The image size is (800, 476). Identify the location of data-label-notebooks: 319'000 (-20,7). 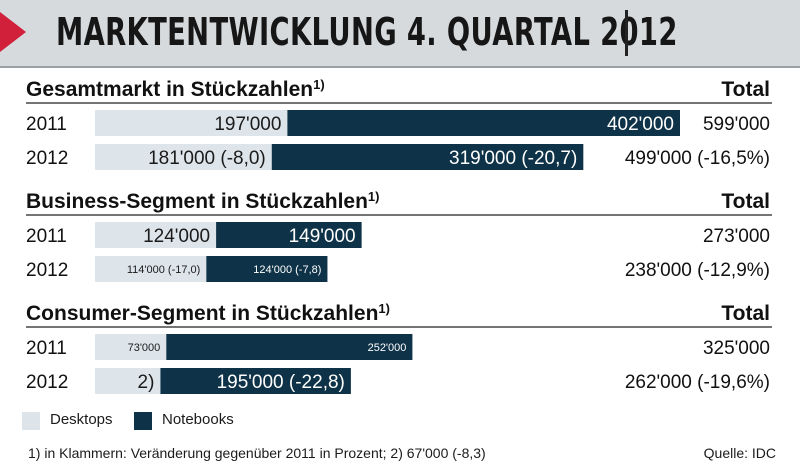
(513, 158).